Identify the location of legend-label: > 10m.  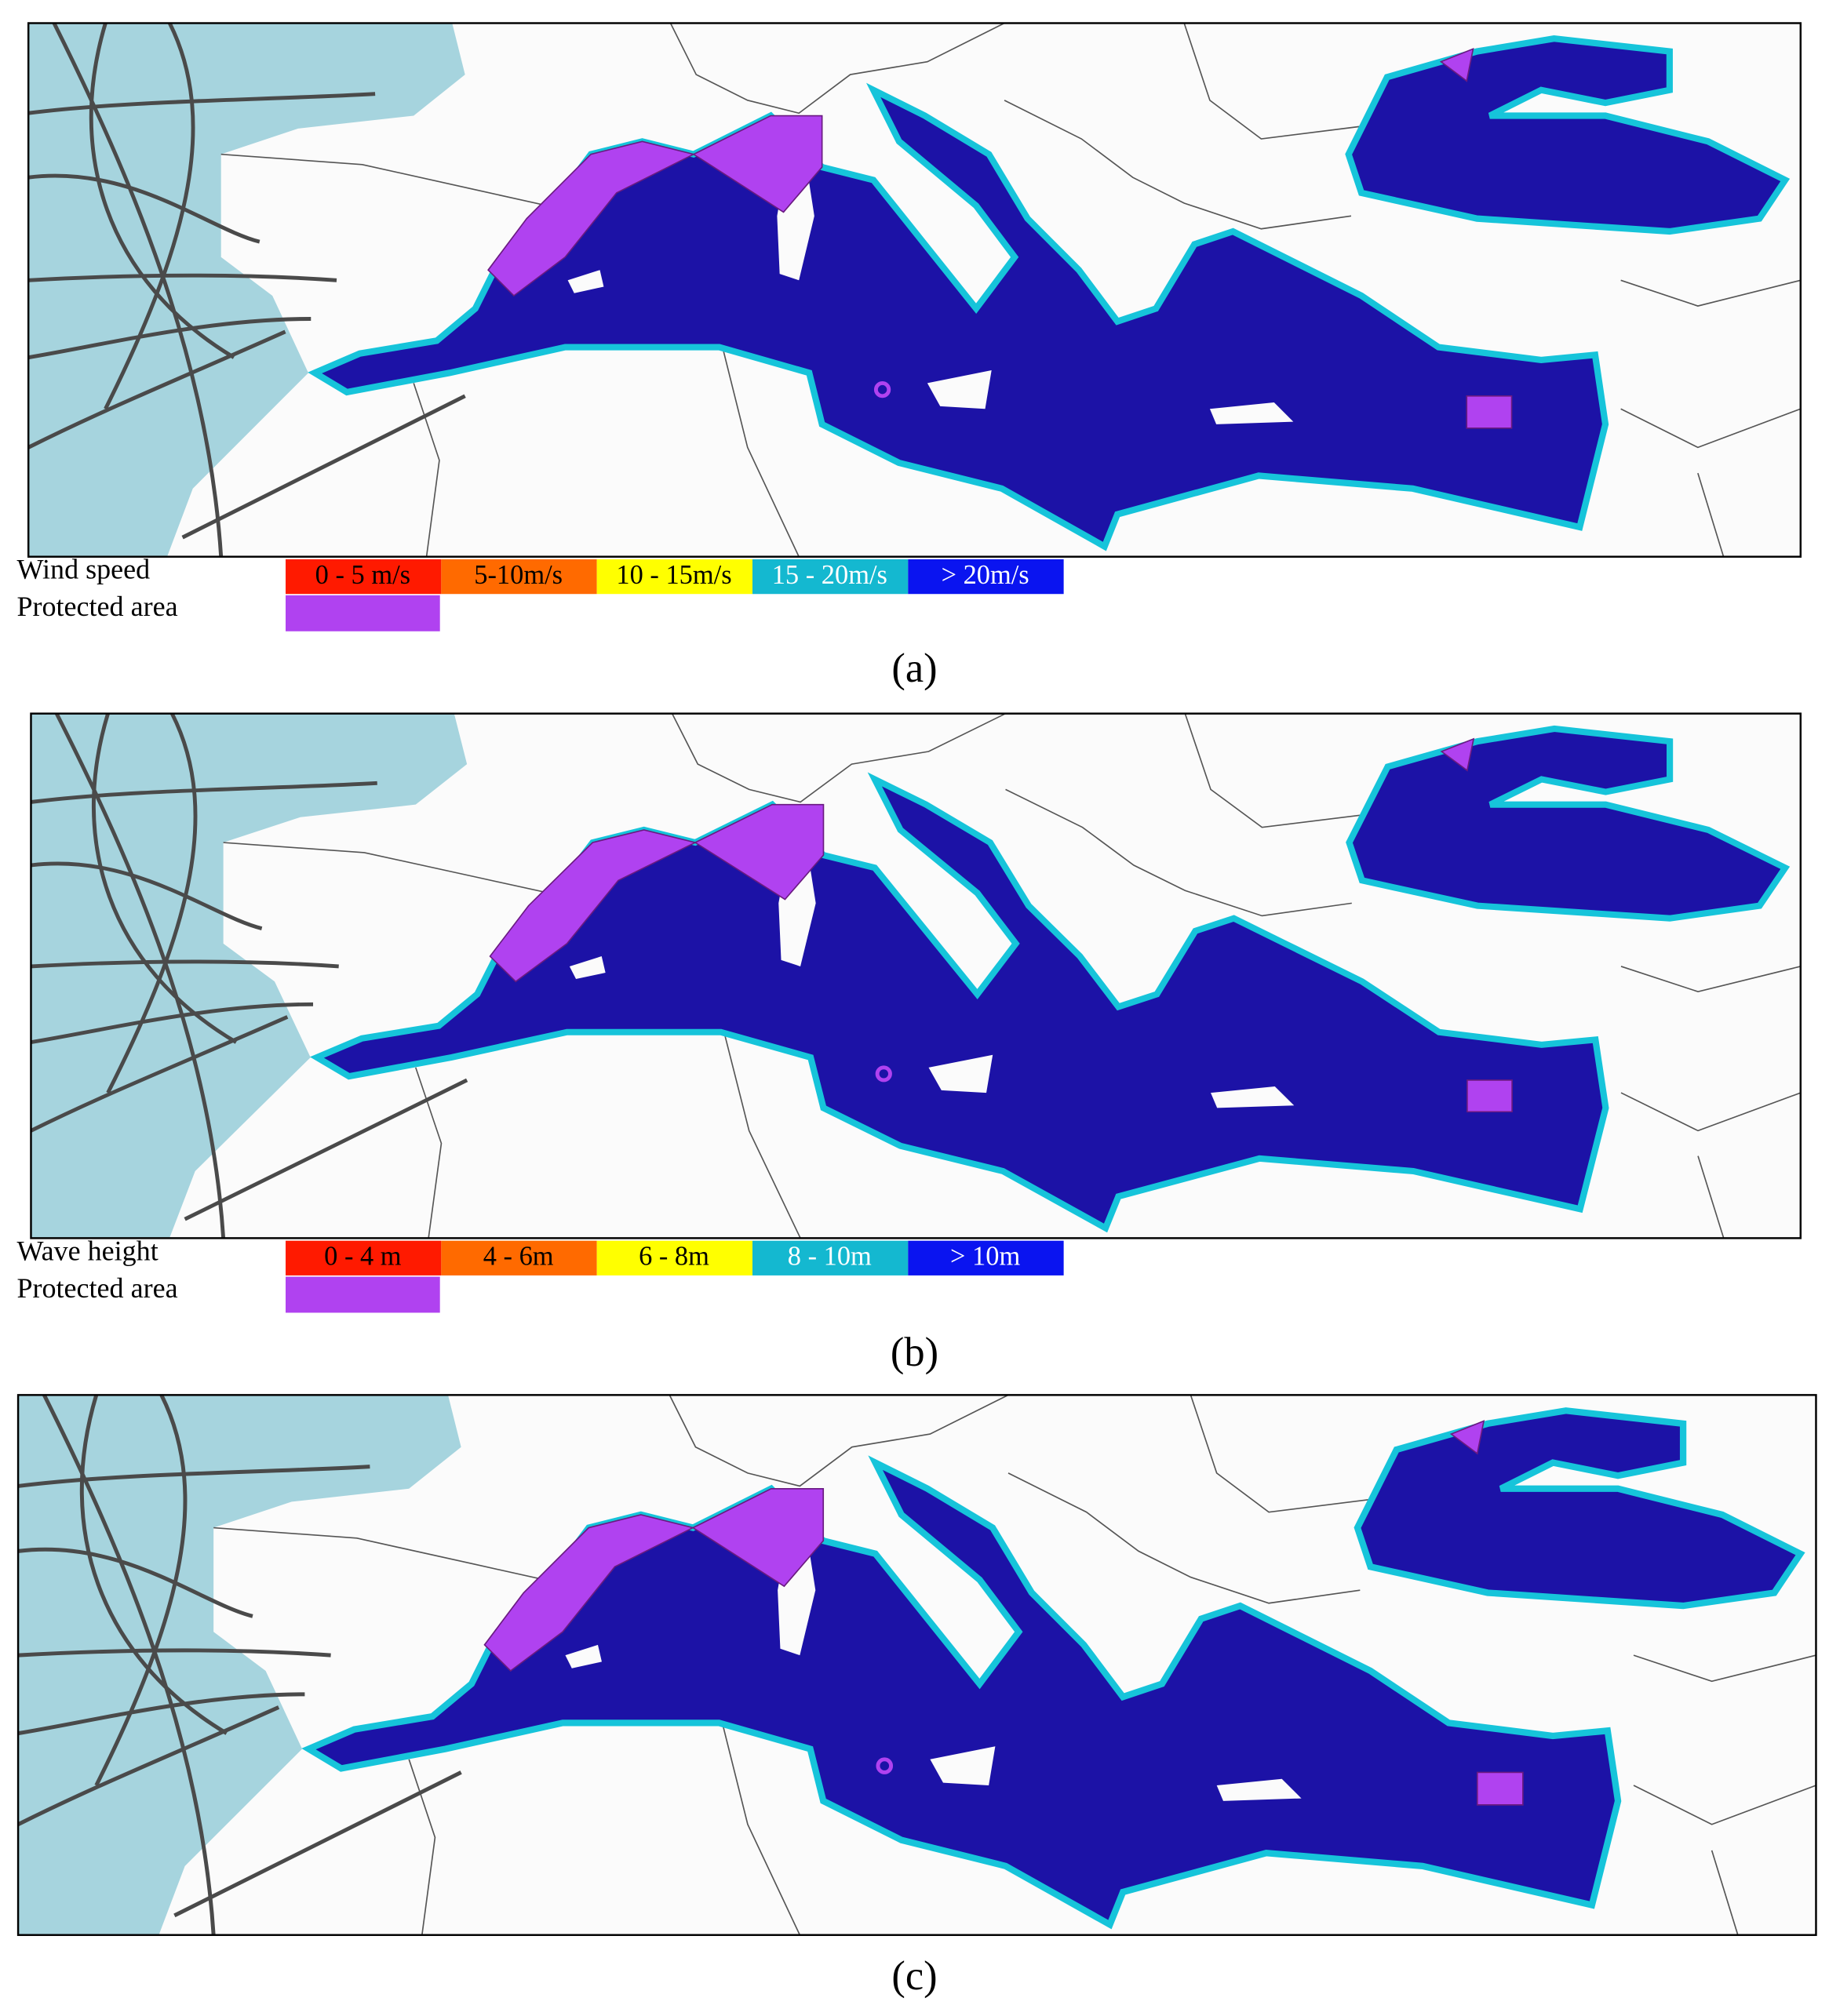
(985, 1257).